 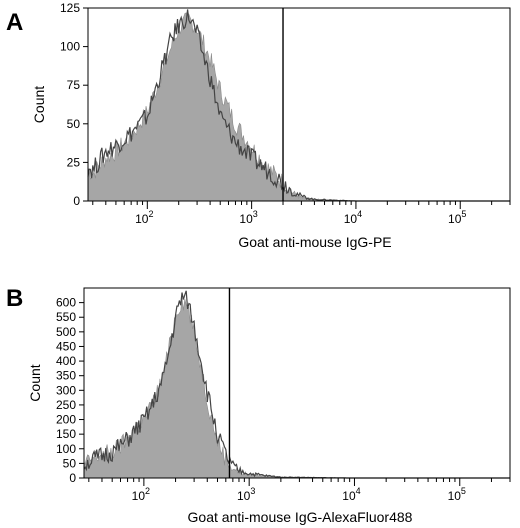 I want to click on y-tick-label: 500, so click(x=66, y=332).